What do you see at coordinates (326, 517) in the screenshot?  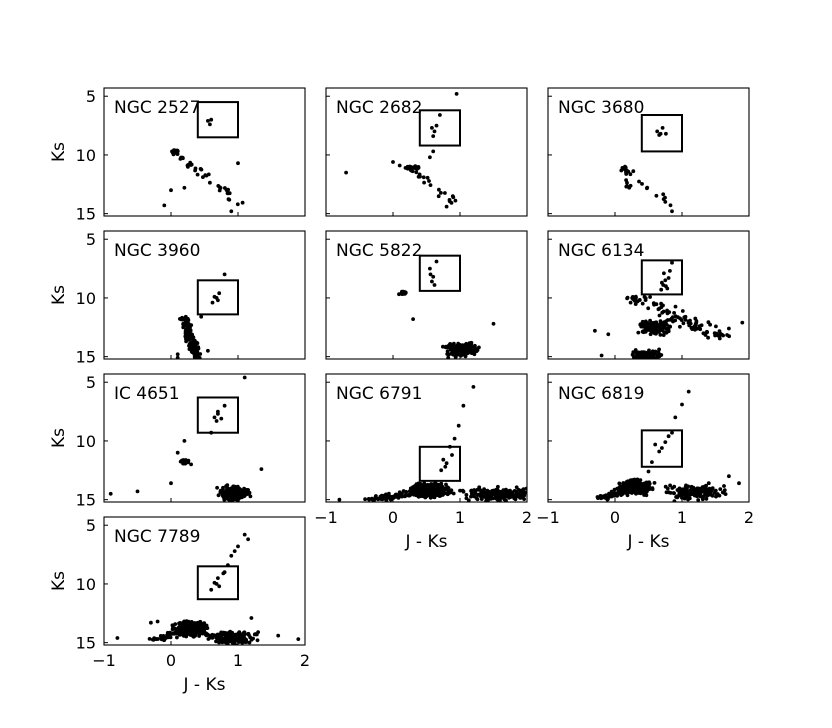 I see `x-tick-label: −1` at bounding box center [326, 517].